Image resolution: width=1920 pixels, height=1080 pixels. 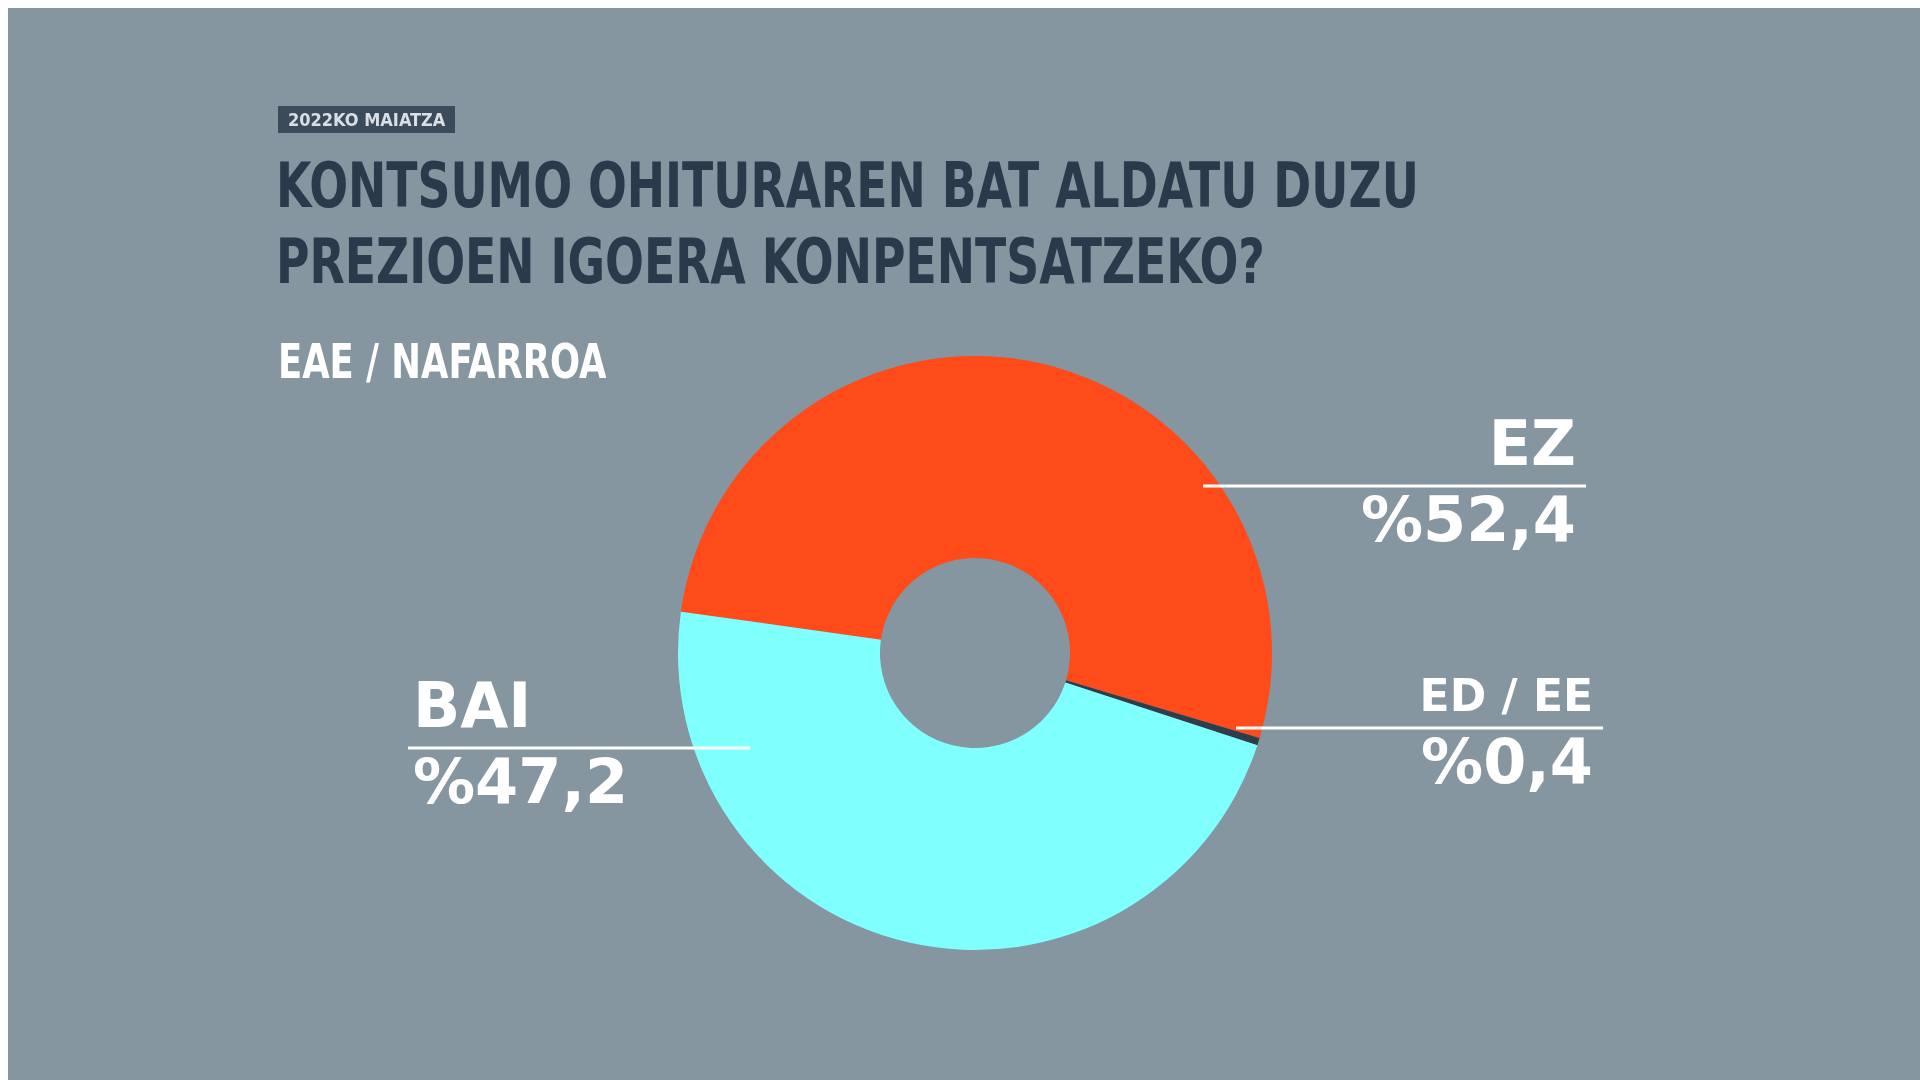 What do you see at coordinates (1506, 696) in the screenshot?
I see `slice-label: ED / EE` at bounding box center [1506, 696].